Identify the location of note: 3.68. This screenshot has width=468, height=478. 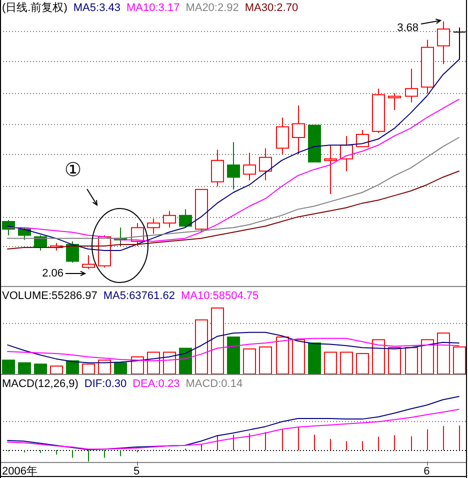
(407, 28).